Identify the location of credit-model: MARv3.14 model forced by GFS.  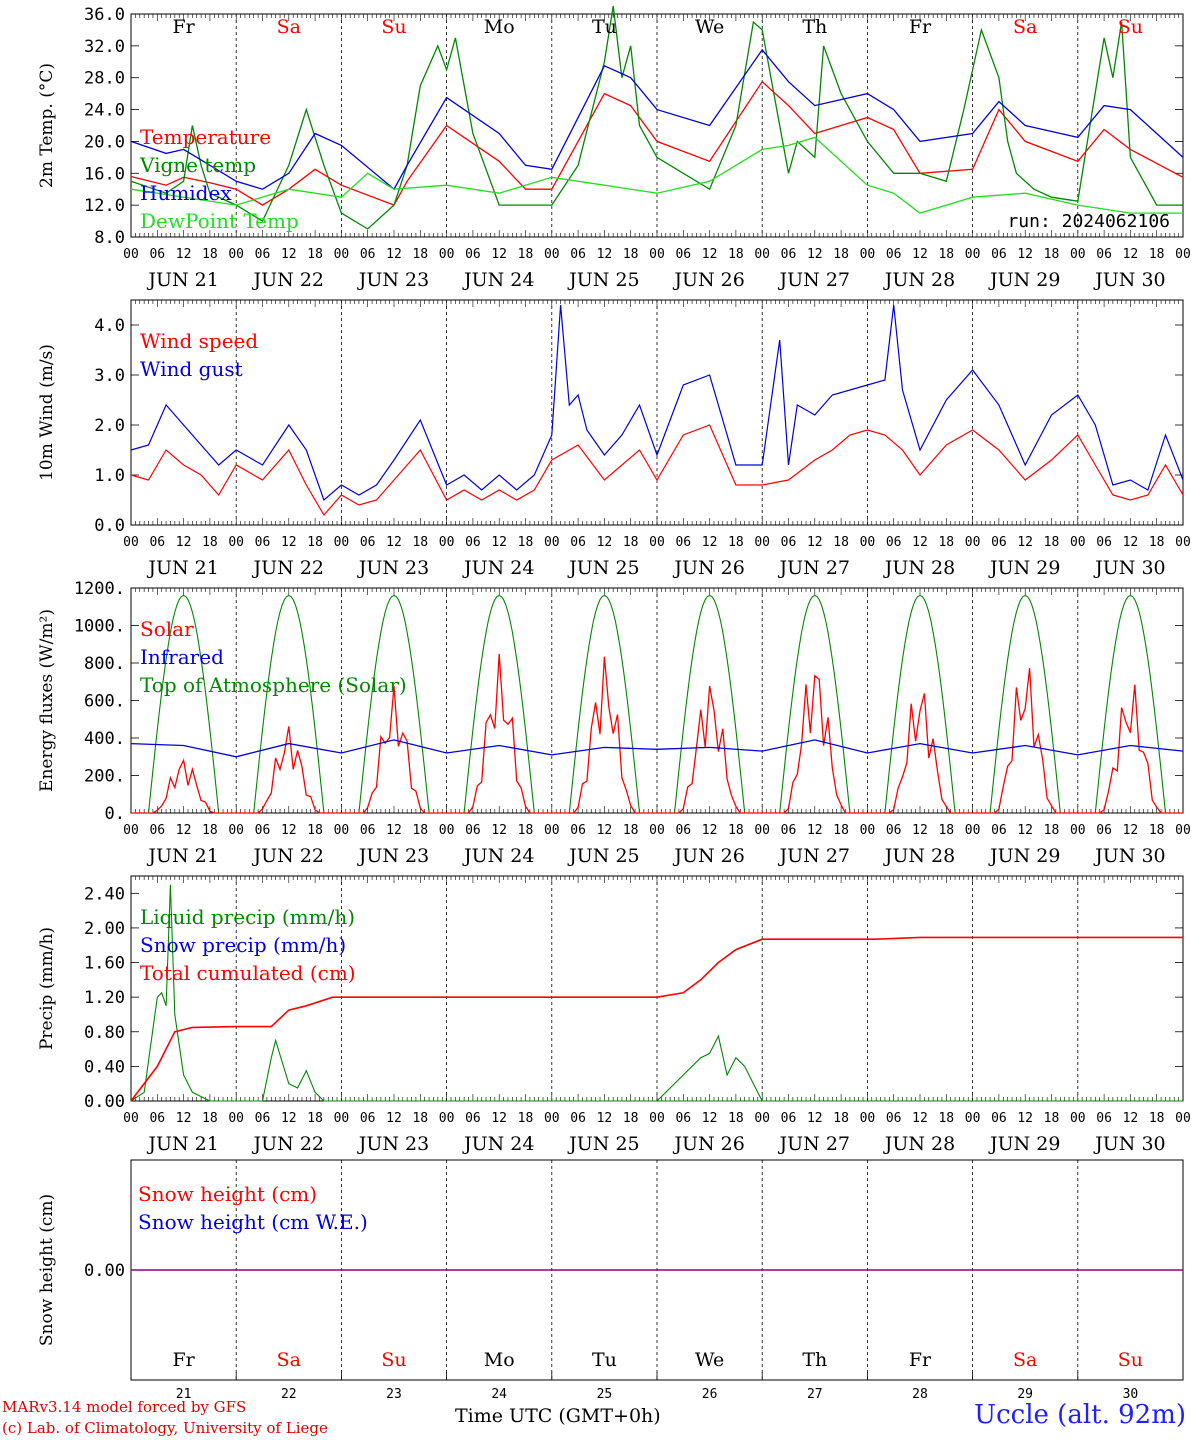
(124, 1407).